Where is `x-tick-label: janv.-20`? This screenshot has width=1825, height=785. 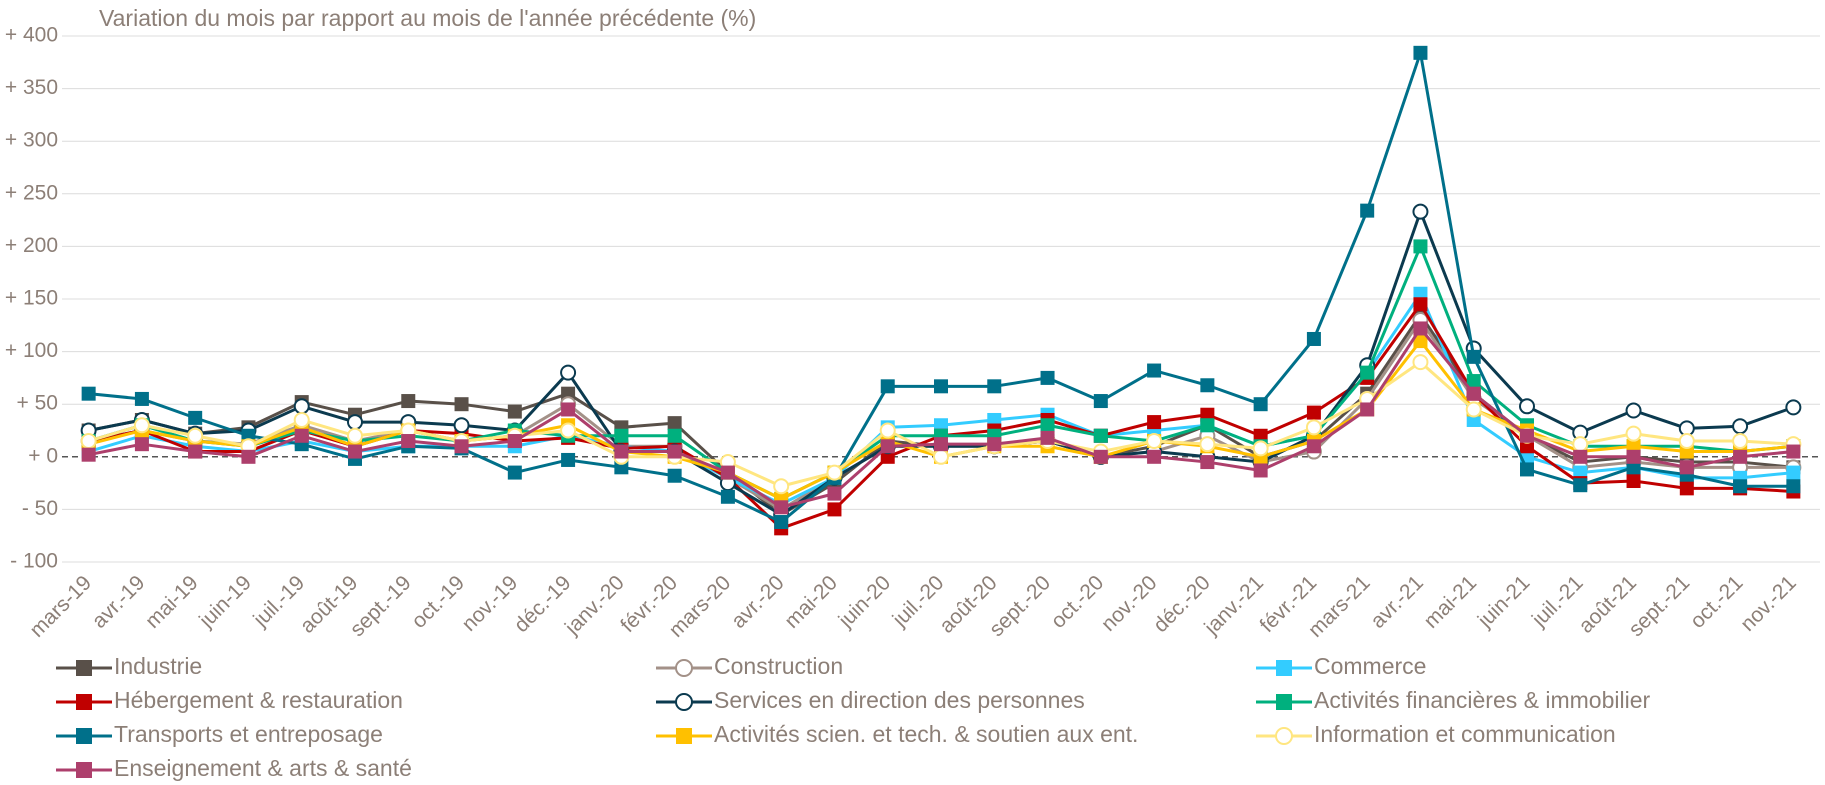 x-tick-label: janv.-20 is located at coordinates (594, 605).